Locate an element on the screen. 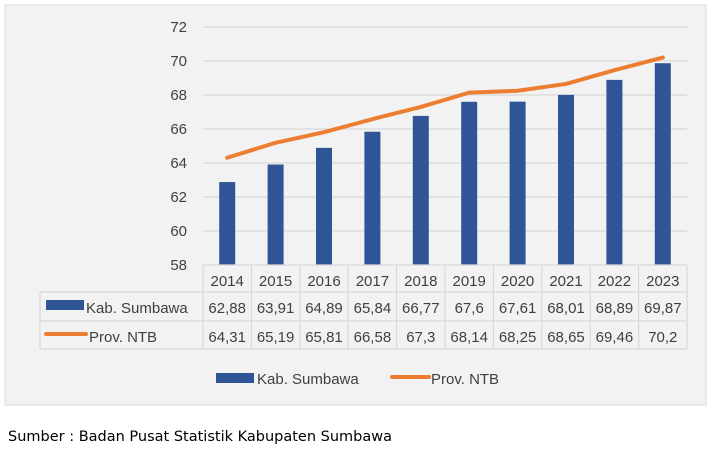 Image resolution: width=716 pixels, height=451 pixels. y-tick-label: 60 is located at coordinates (178, 231).